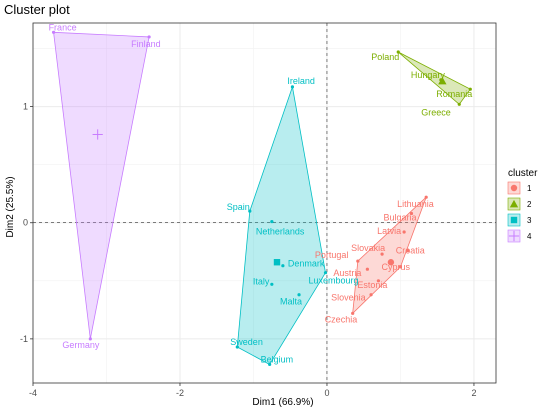 The image size is (550, 413). What do you see at coordinates (398, 52) in the screenshot?
I see `point-poland` at bounding box center [398, 52].